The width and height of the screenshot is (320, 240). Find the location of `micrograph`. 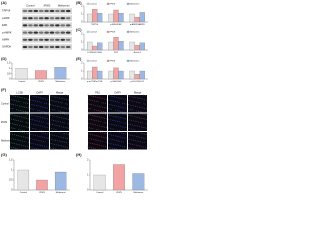

micrograph is located at coordinates (137, 104).